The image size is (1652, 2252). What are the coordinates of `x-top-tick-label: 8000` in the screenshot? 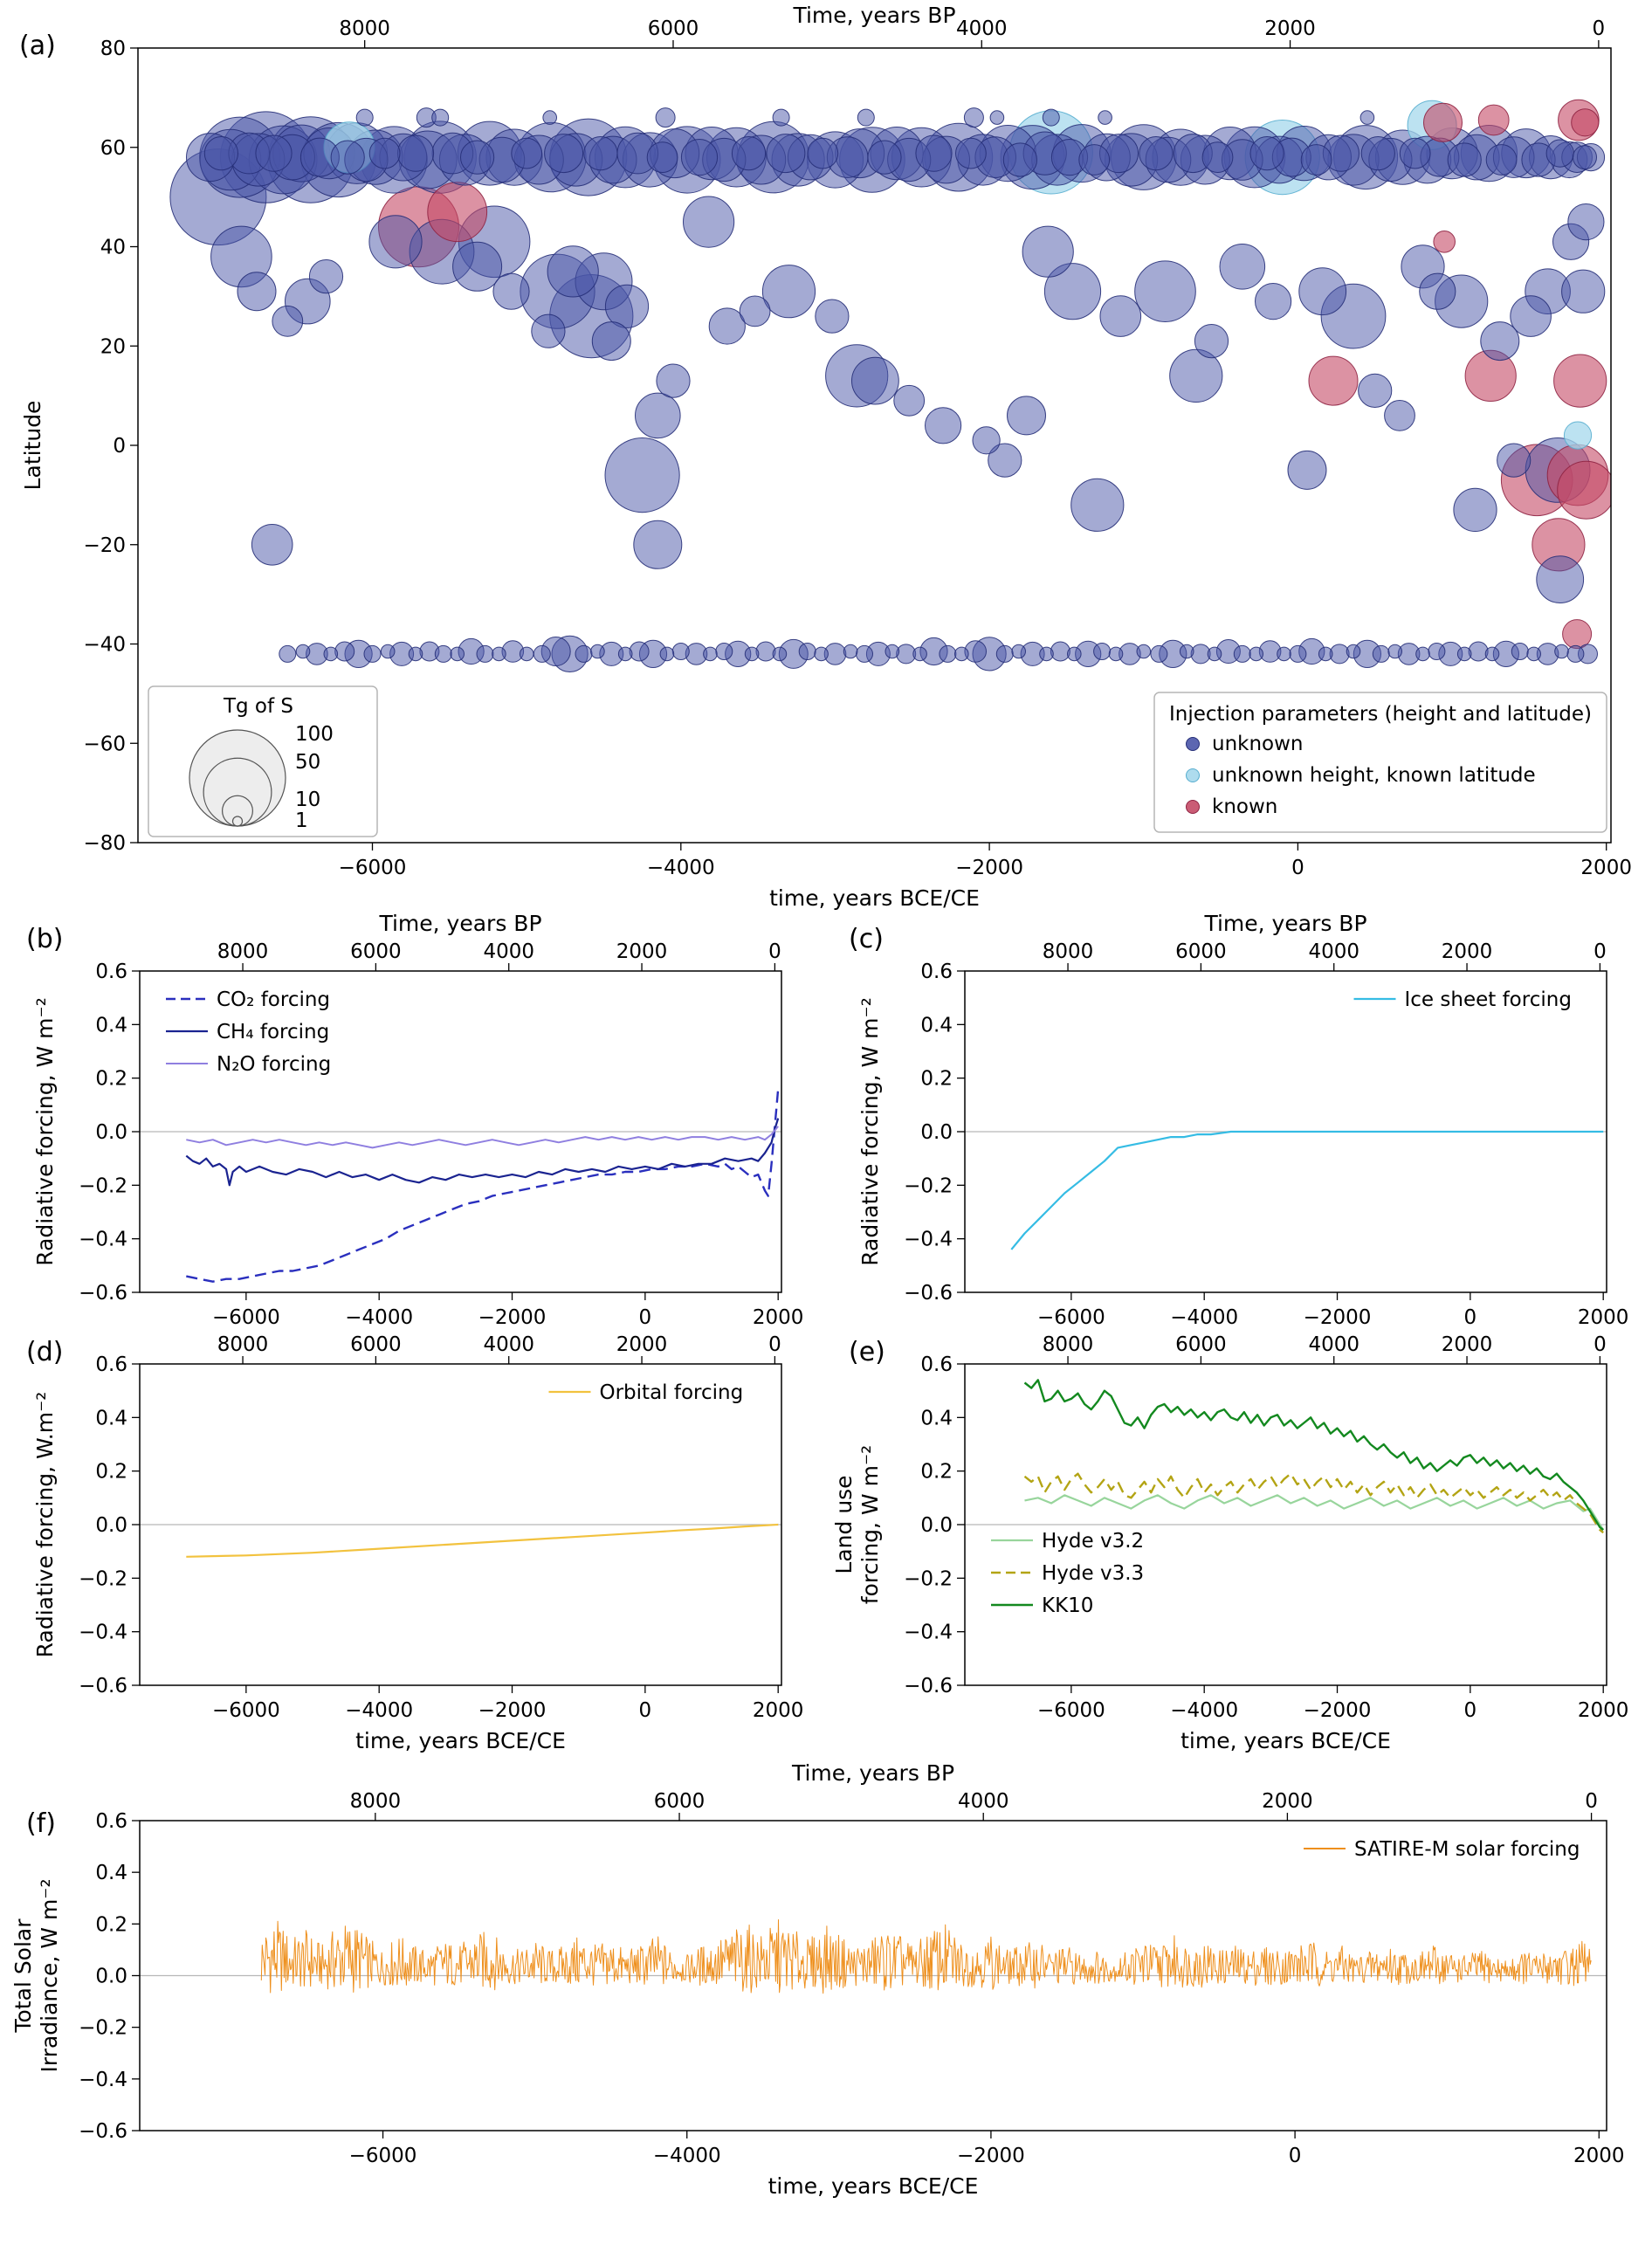 It's located at (1068, 952).